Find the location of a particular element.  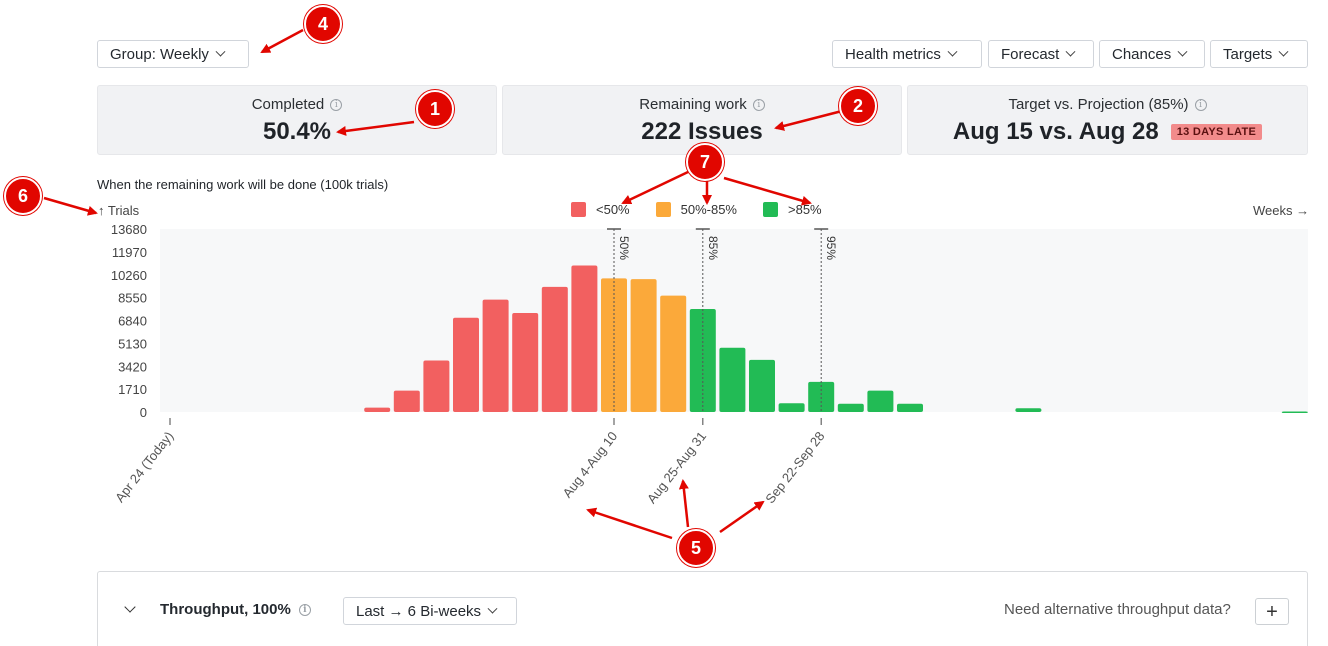

annotation-marker-1: 1 is located at coordinates (435, 109).